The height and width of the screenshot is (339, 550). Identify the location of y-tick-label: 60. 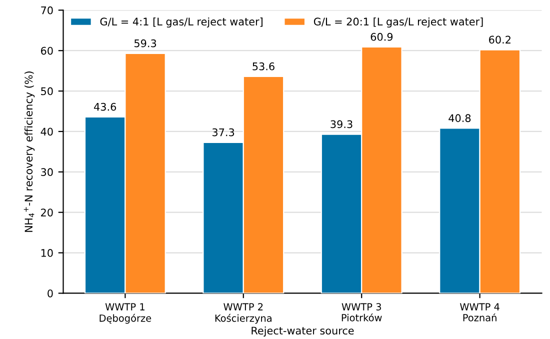
(47, 50).